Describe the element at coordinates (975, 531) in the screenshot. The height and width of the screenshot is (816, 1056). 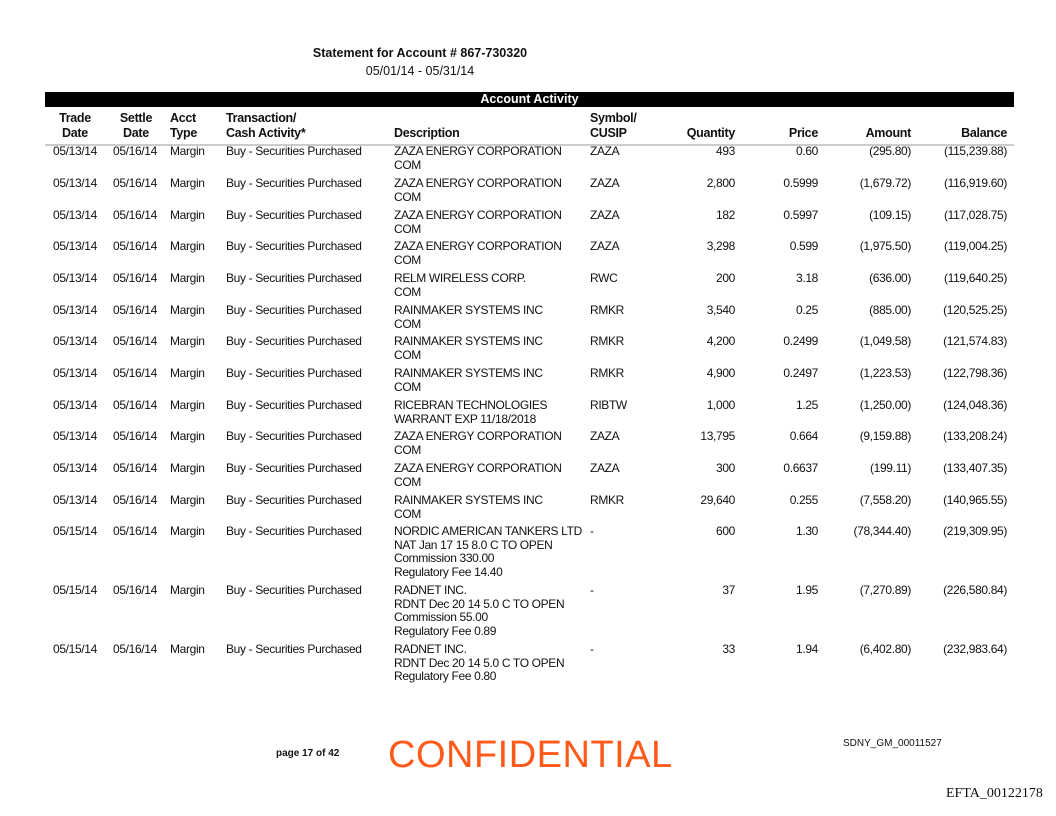
I see `cell-balance: (219,309.95)` at that location.